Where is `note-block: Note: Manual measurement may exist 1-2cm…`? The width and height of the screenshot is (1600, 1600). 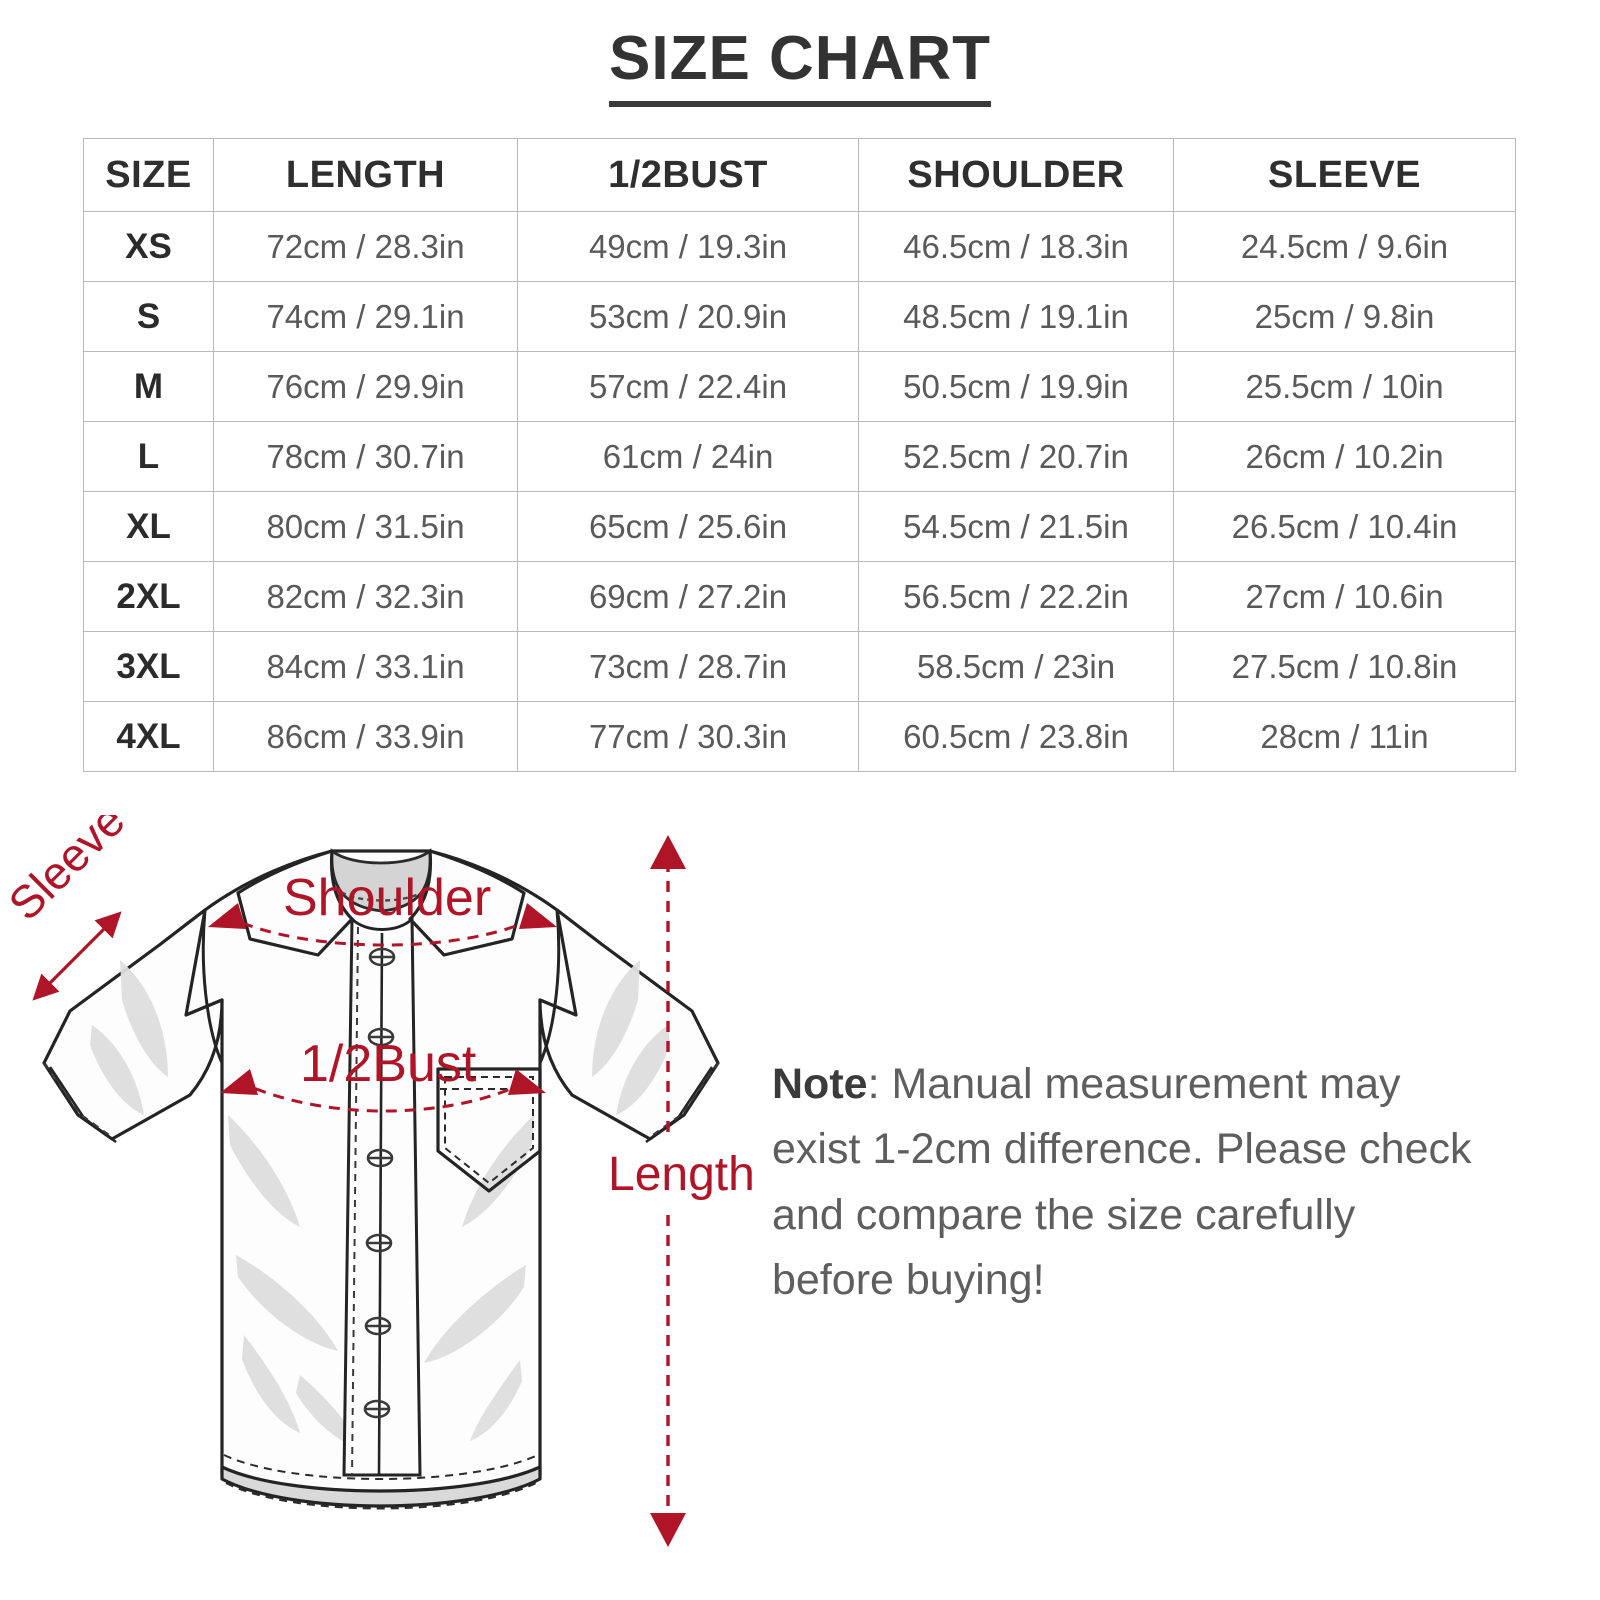
note-block: Note: Manual measurement may exist 1-2cm… is located at coordinates (1122, 1182).